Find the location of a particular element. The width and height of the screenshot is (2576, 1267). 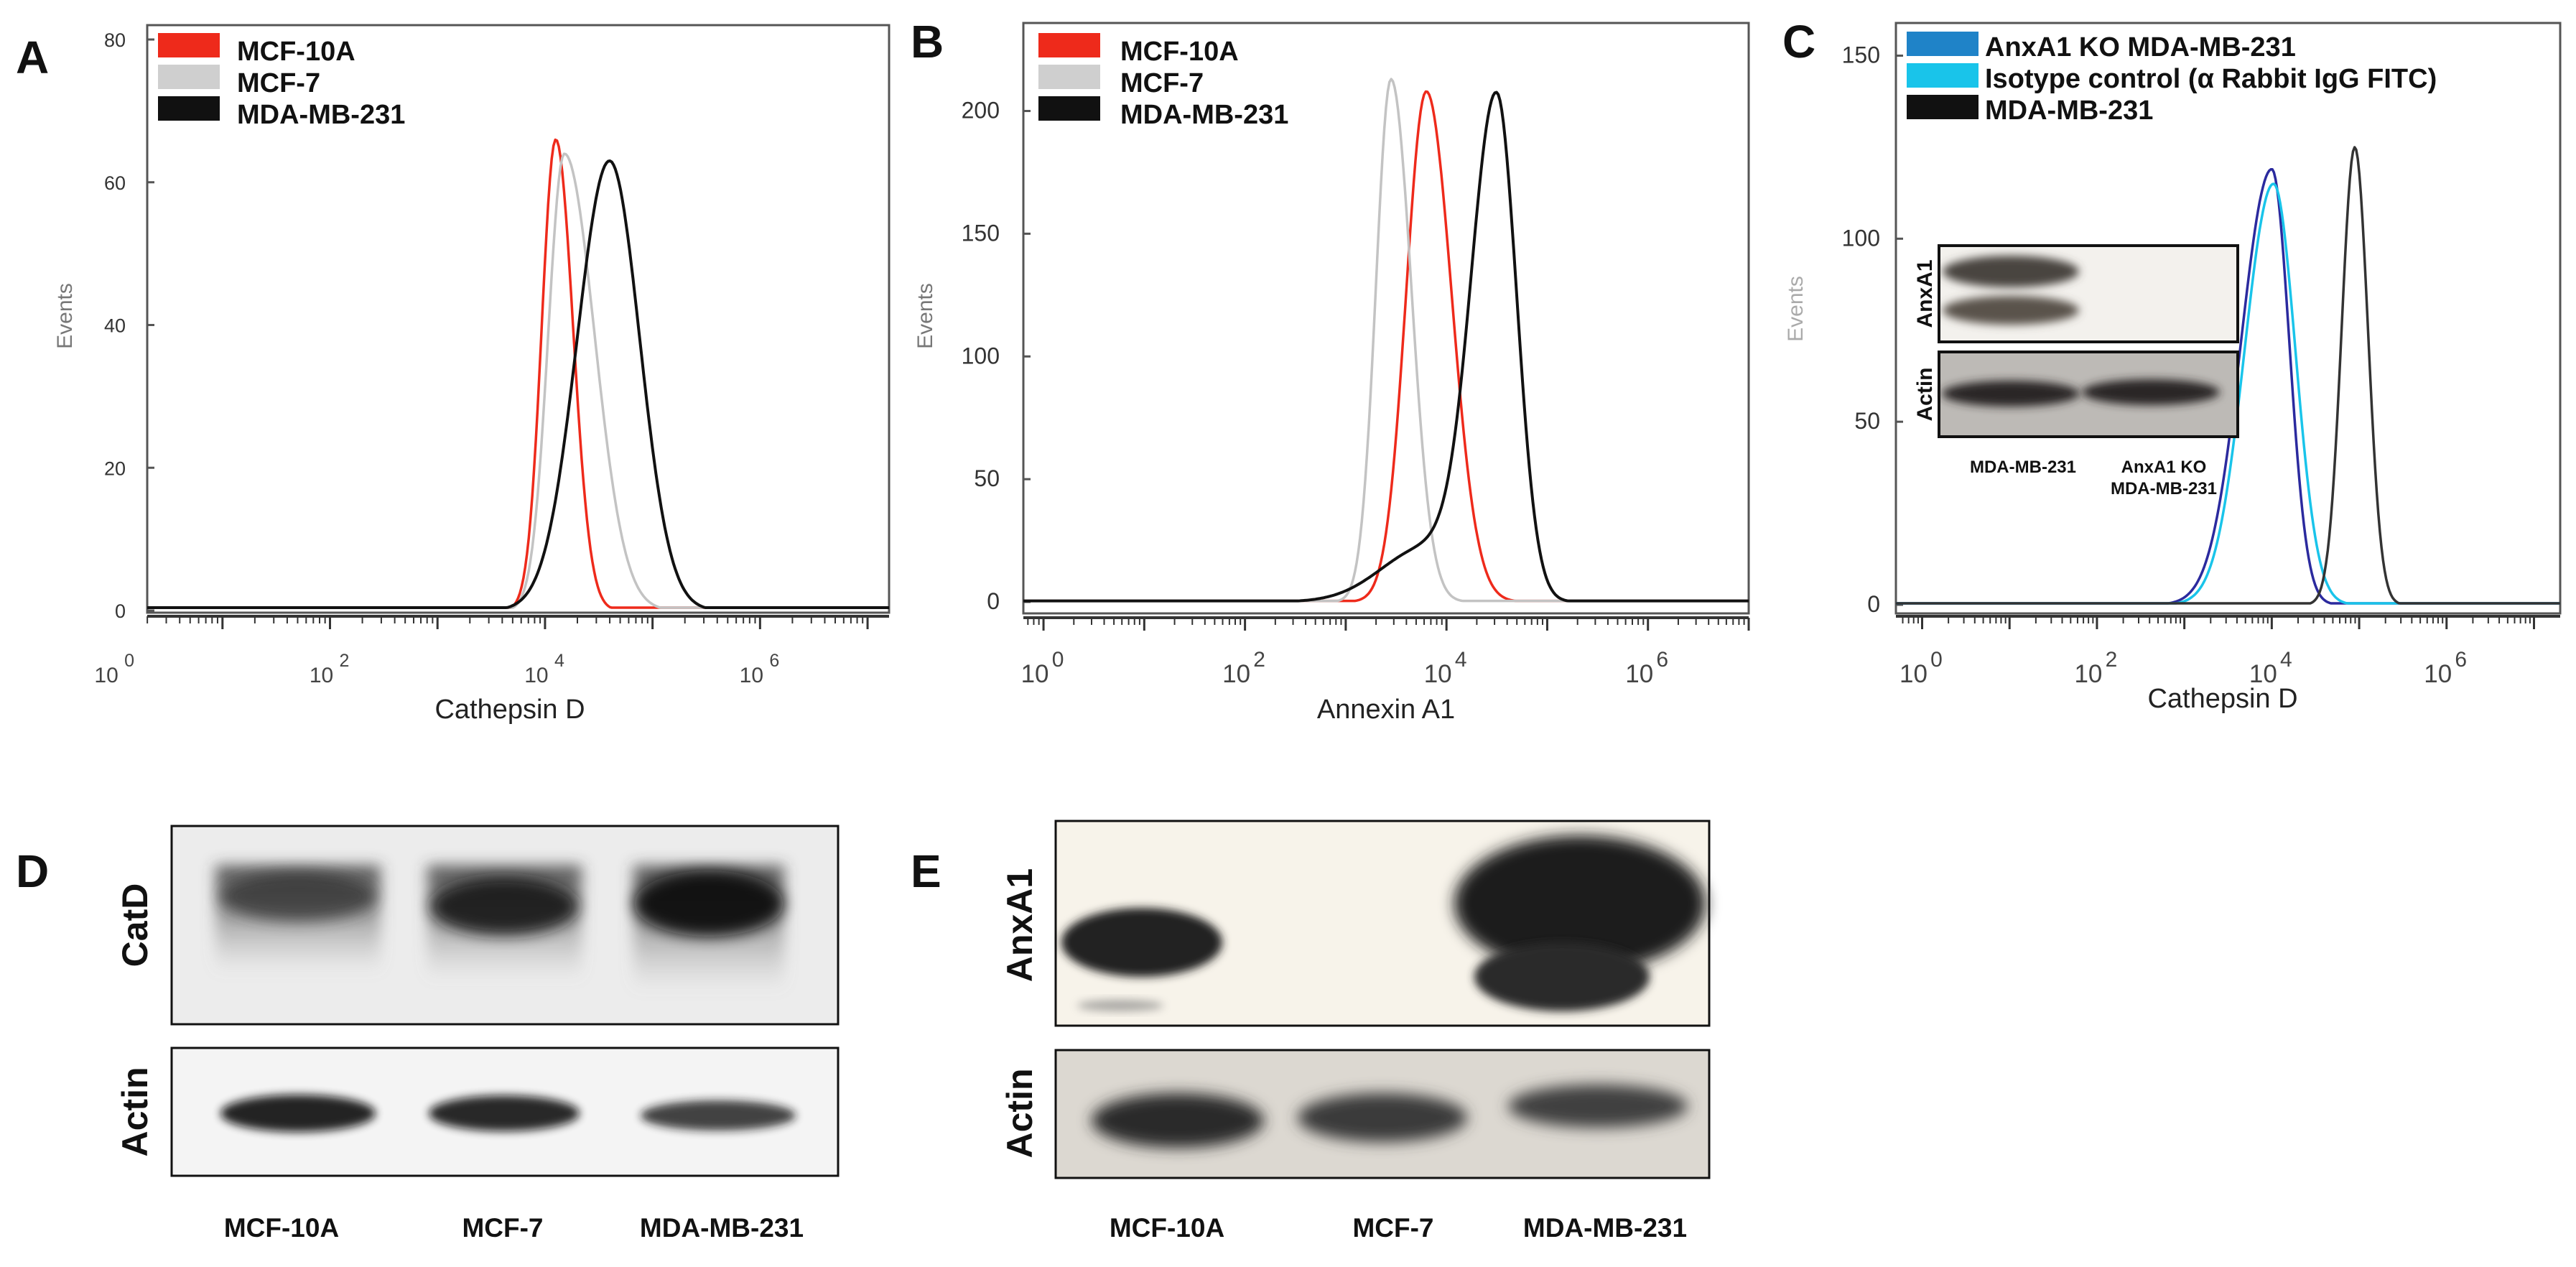

y-tick-label: 20 is located at coordinates (115, 468).